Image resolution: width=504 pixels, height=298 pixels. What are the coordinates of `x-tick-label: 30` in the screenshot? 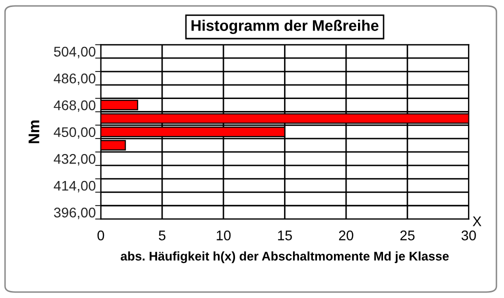 It's located at (469, 235).